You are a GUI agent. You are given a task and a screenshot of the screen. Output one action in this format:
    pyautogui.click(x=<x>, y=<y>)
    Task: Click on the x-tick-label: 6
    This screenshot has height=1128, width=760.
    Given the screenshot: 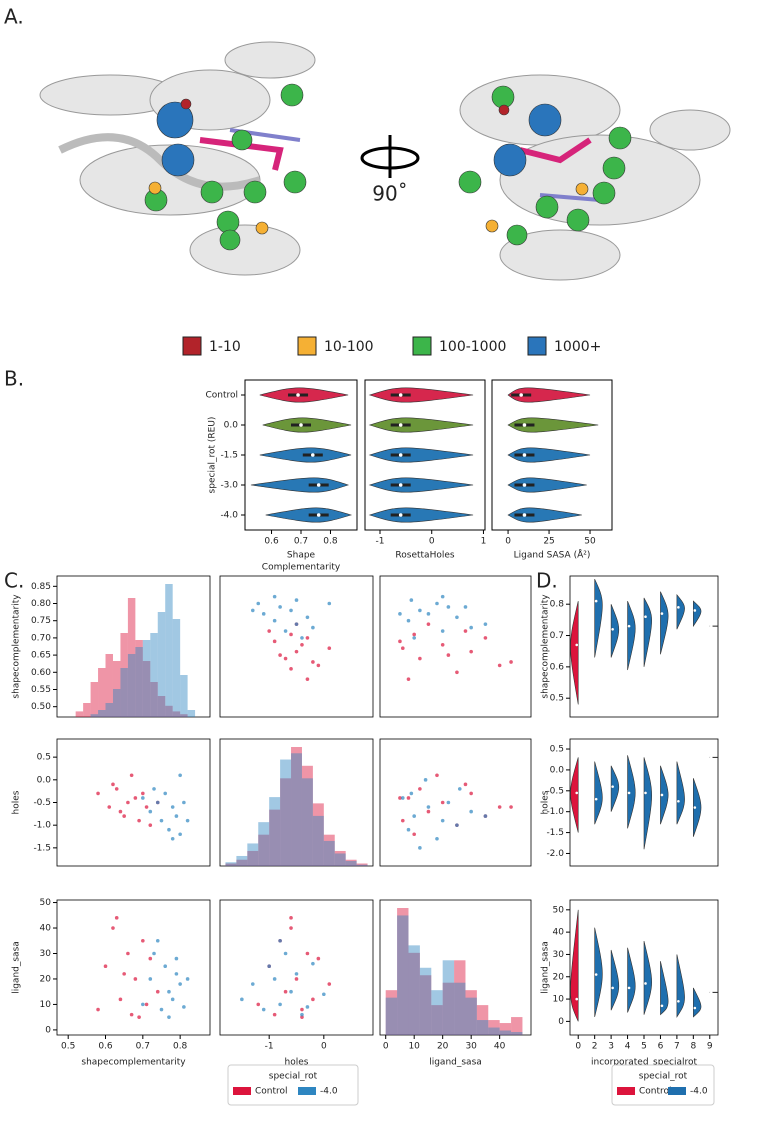 What is the action you would take?
    pyautogui.click(x=661, y=1047)
    